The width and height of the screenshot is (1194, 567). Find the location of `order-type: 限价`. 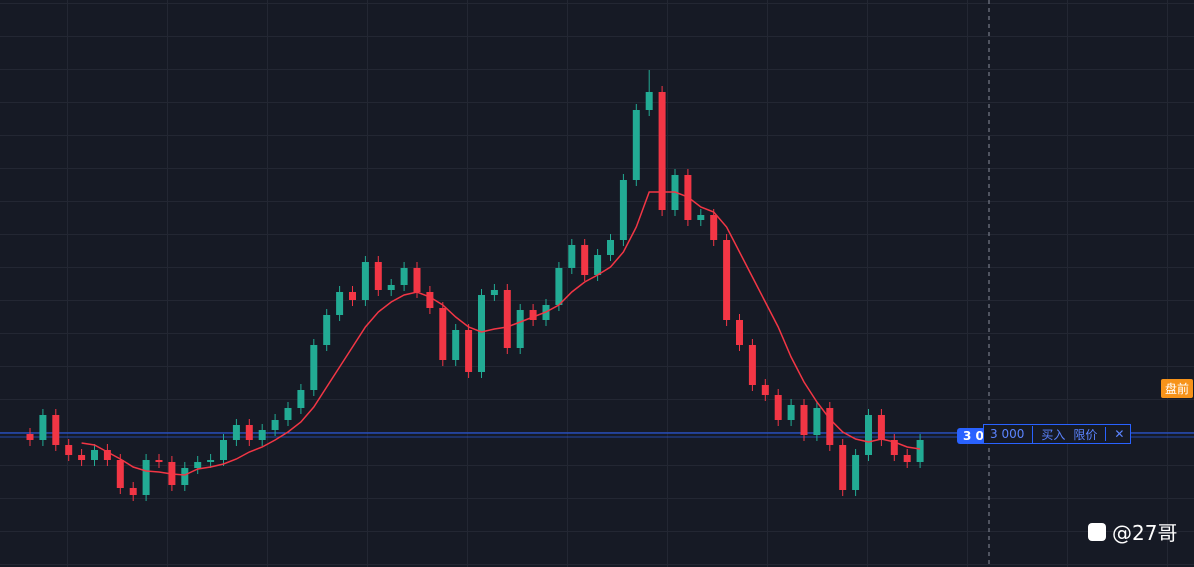

order-type: 限价 is located at coordinates (1085, 434).